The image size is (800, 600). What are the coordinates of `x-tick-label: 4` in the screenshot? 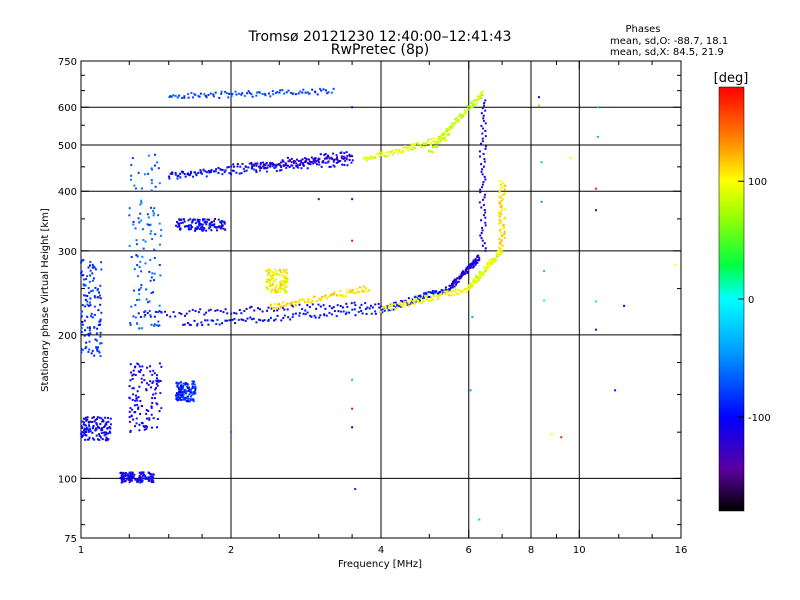 It's located at (381, 550).